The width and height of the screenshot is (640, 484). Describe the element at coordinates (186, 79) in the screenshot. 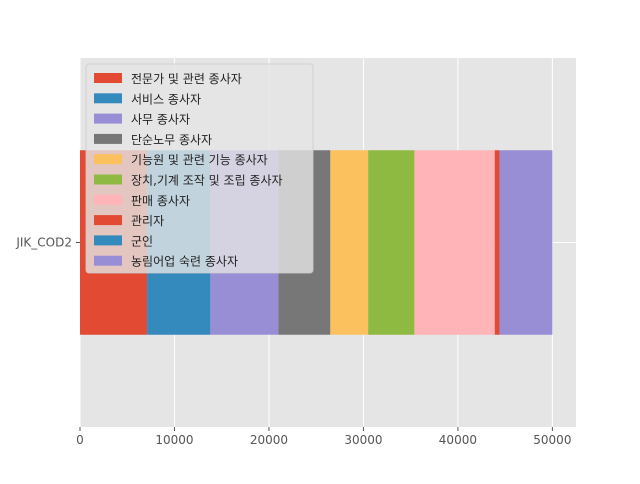

I see `legend-label: 전문가 및 관련 종사자` at that location.